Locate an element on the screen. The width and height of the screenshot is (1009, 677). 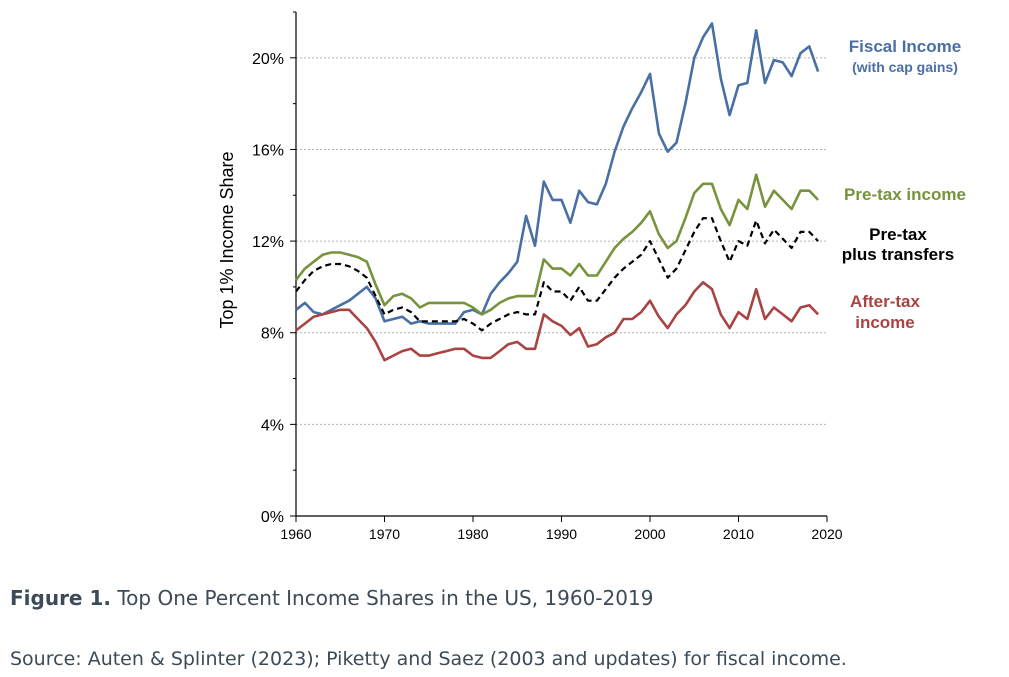
x-tick-label: 2010 is located at coordinates (738, 534).